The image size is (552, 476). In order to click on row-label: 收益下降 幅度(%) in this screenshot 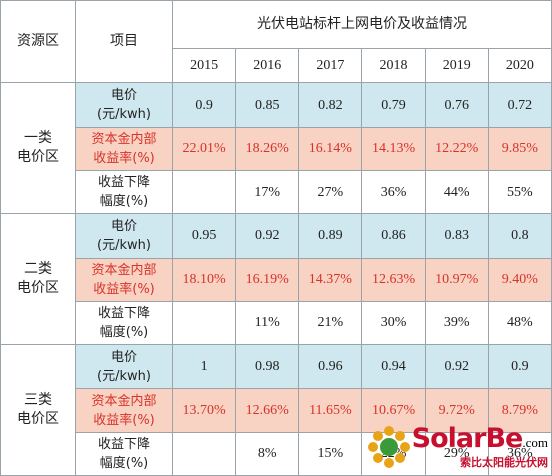, I will do `click(124, 323)`.